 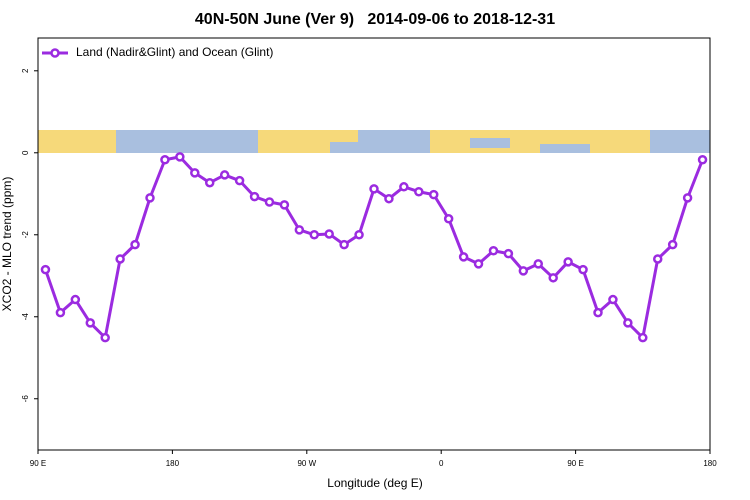 I want to click on y-tick-label: -4, so click(x=25, y=317).